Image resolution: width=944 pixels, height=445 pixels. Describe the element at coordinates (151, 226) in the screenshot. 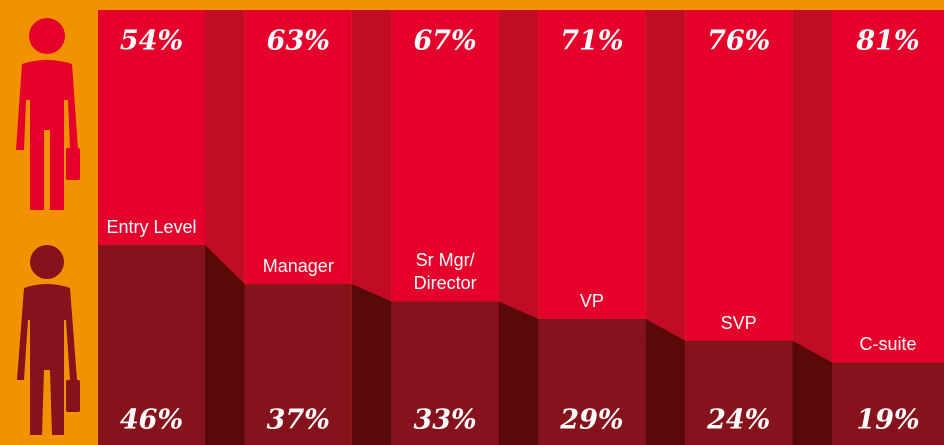

I see `category-label: Entry Level` at that location.